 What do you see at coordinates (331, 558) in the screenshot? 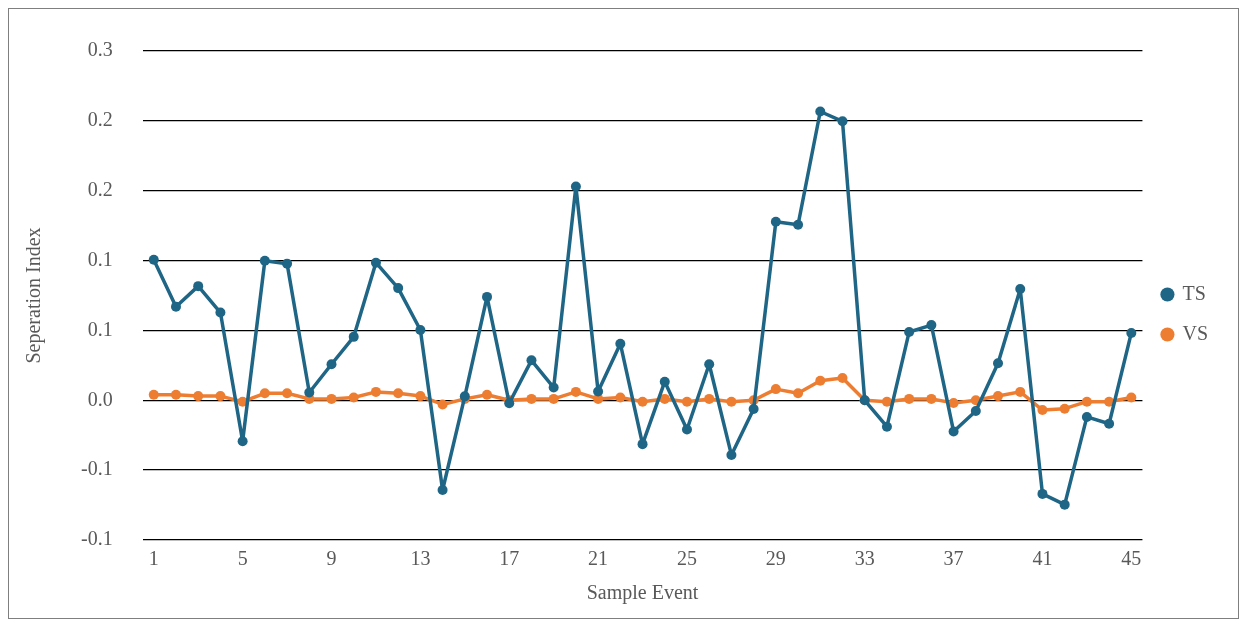
I see `x-tick-label: 9` at bounding box center [331, 558].